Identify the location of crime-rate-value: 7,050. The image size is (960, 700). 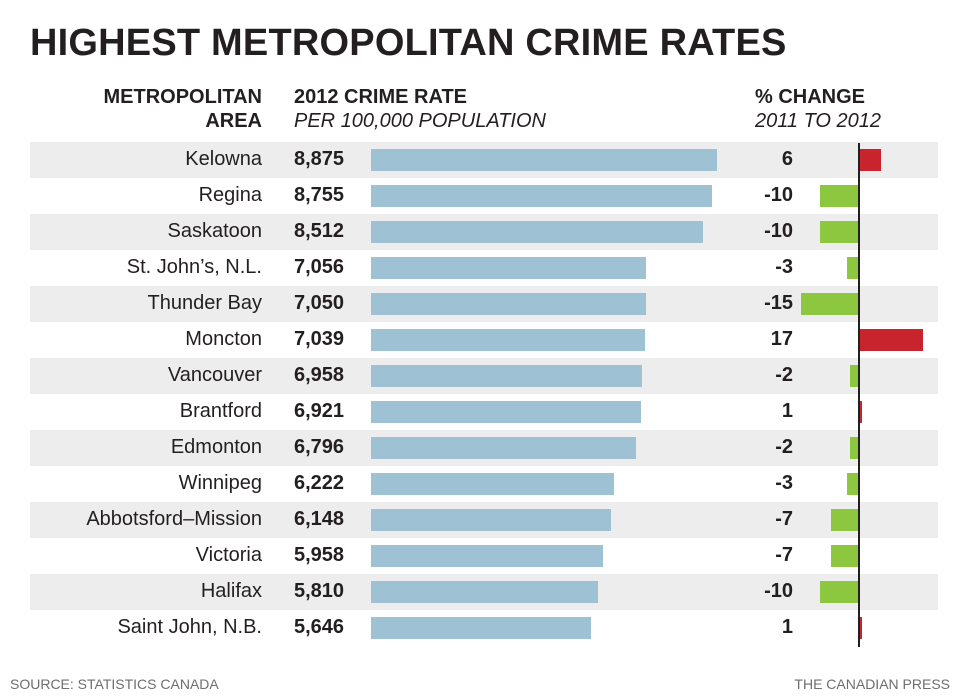
(319, 303).